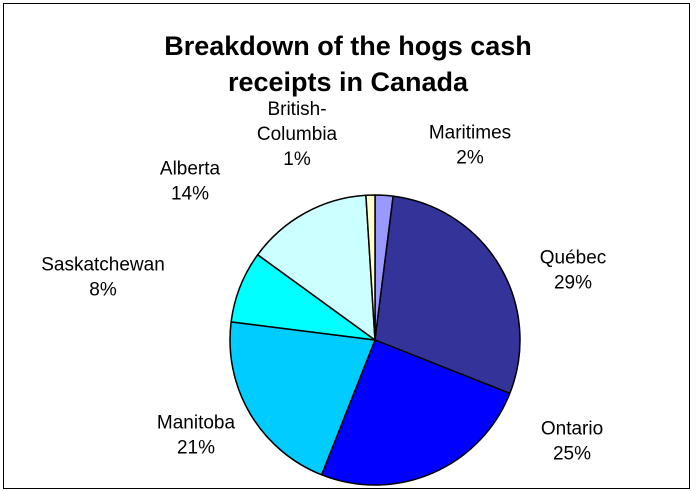 The width and height of the screenshot is (696, 491). What do you see at coordinates (370, 267) in the screenshot?
I see `pie-slice-british-columbia` at bounding box center [370, 267].